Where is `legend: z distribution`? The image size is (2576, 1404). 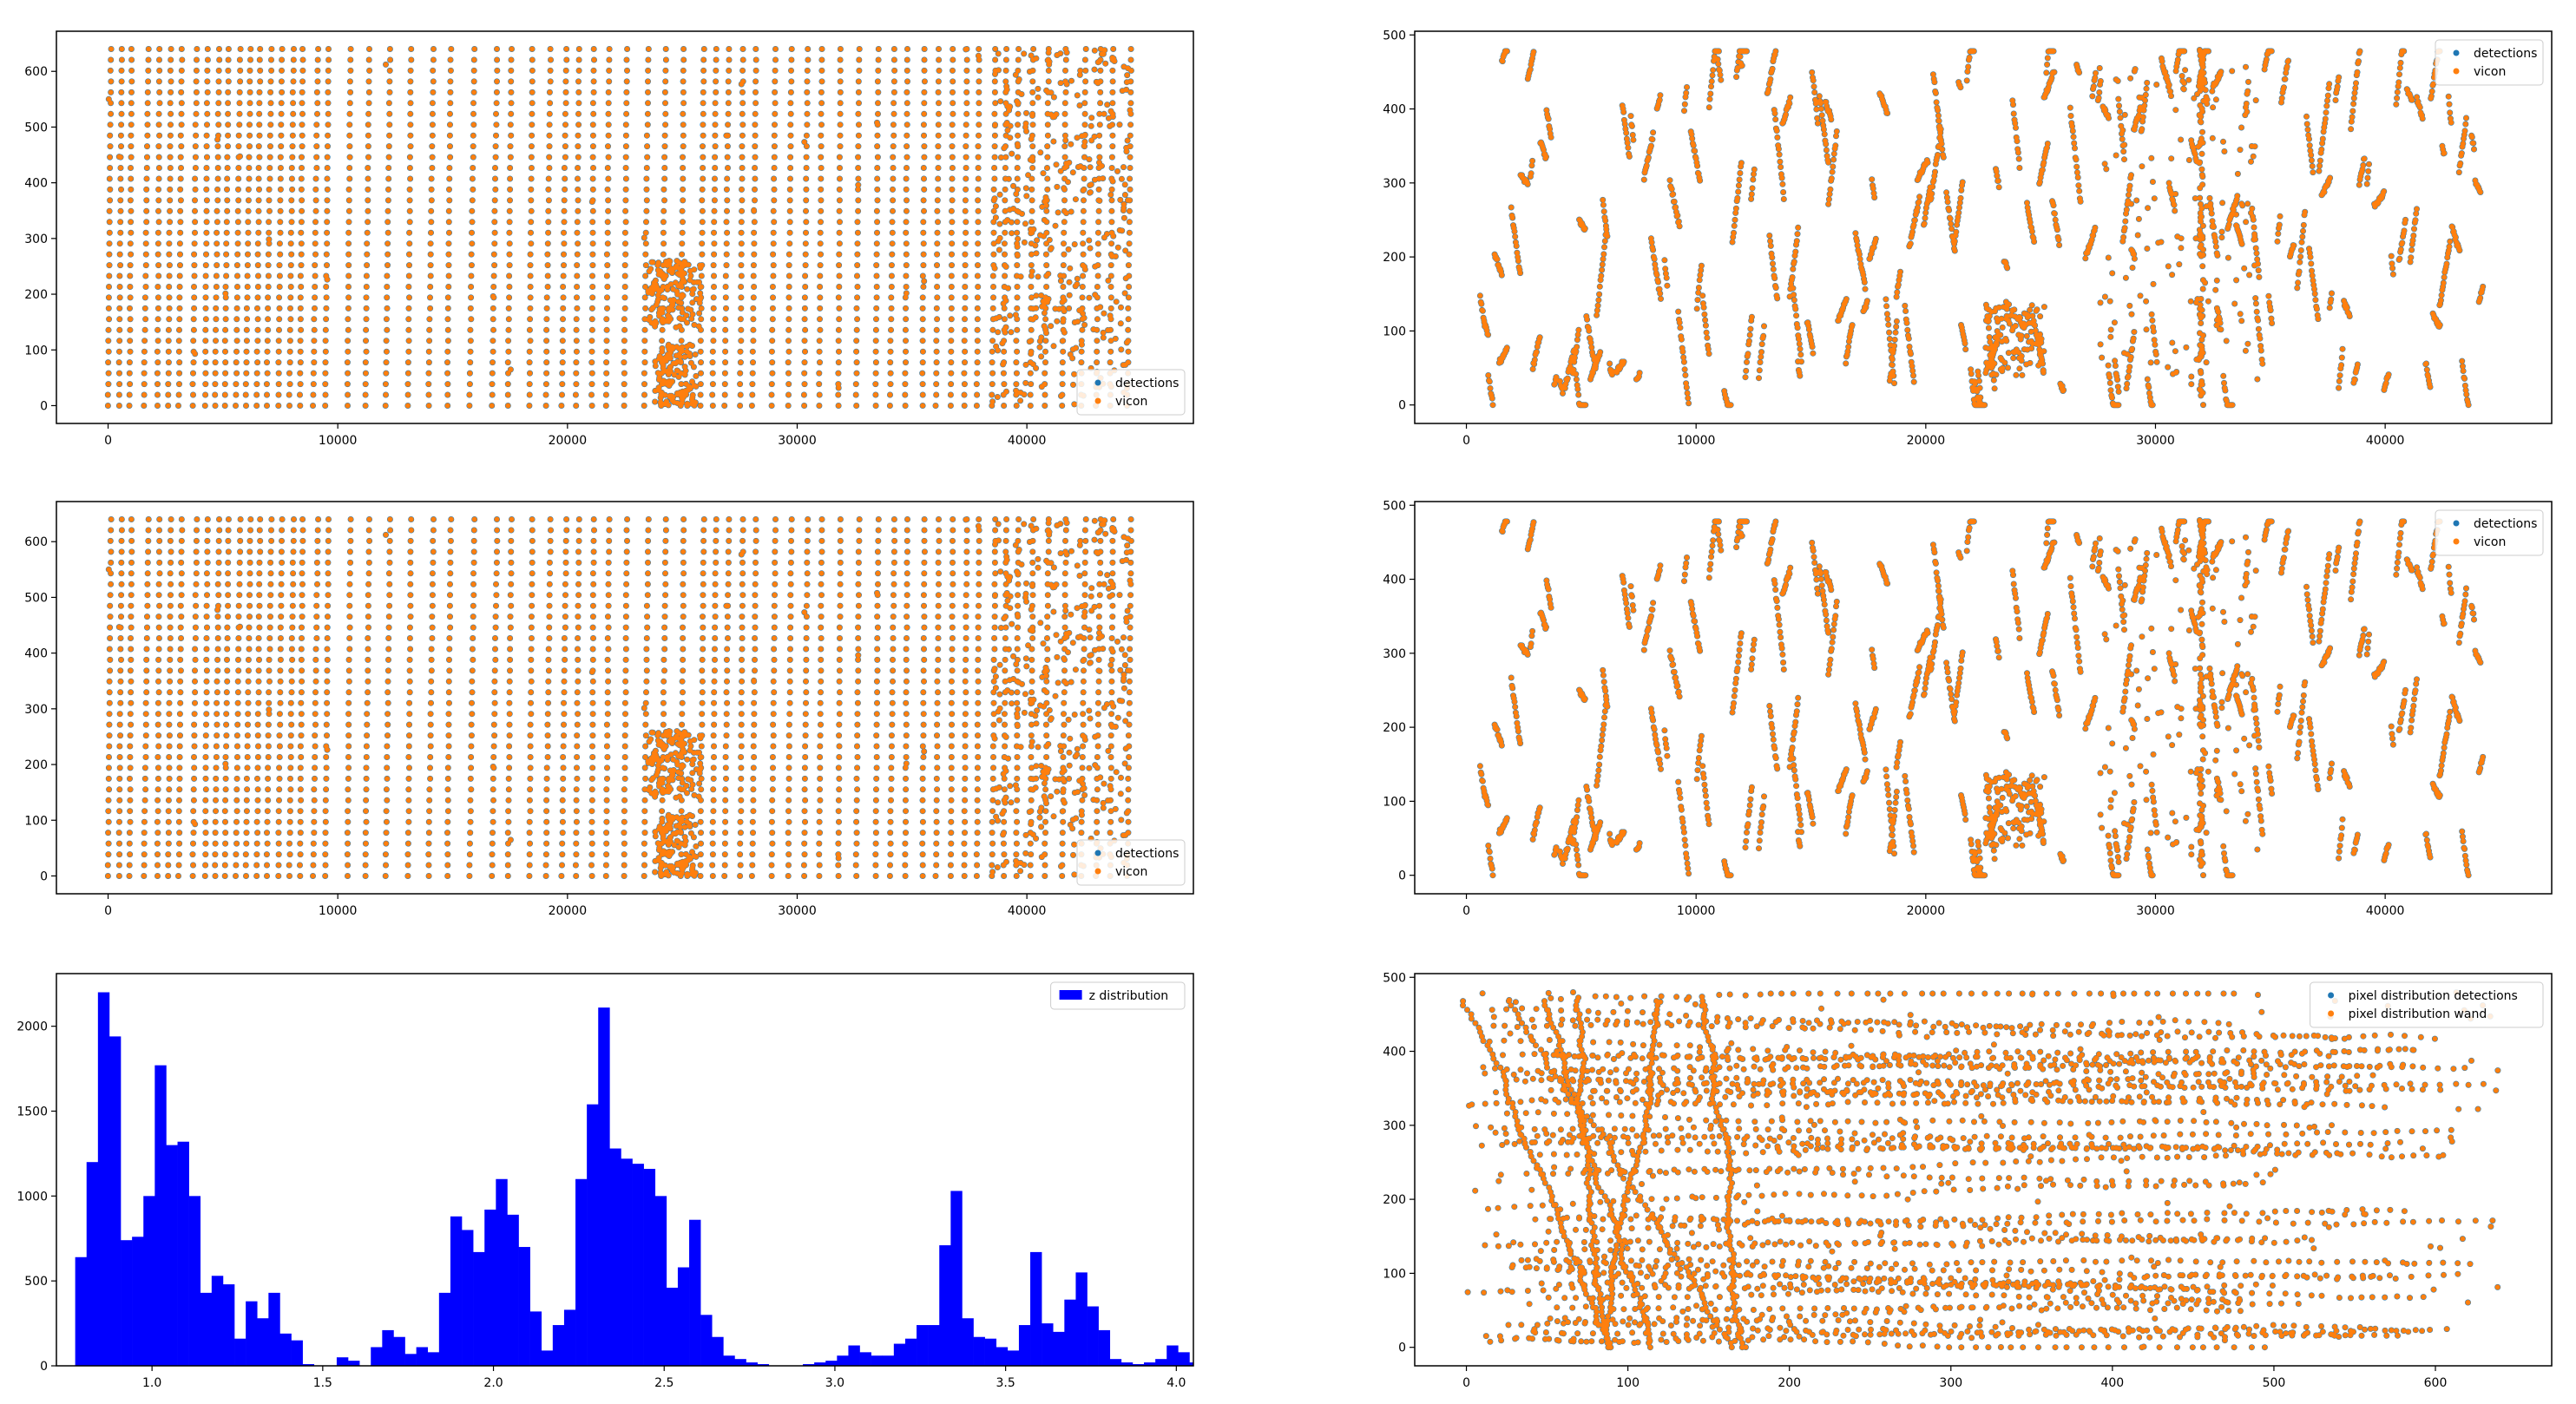 legend: z distribution is located at coordinates (1118, 995).